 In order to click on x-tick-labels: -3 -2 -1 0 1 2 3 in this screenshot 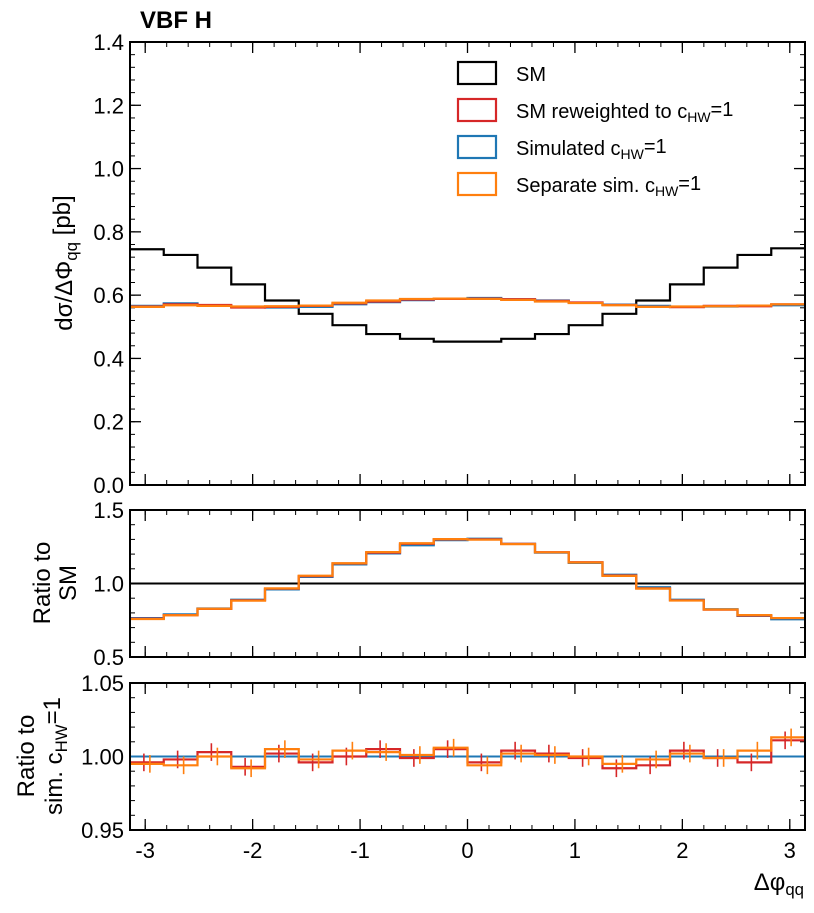, I will do `click(465, 850)`.